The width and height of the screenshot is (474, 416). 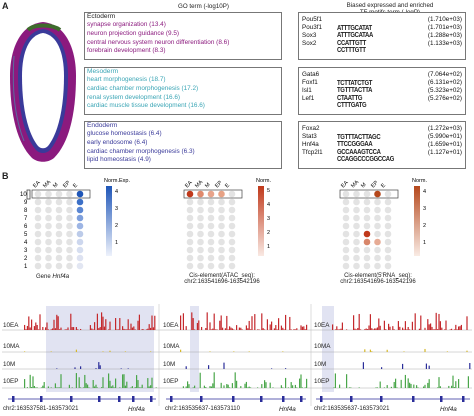 What do you see at coordinates (352, 409) in the screenshot?
I see `coord-label: chr2:163535637-163573021` at bounding box center [352, 409].